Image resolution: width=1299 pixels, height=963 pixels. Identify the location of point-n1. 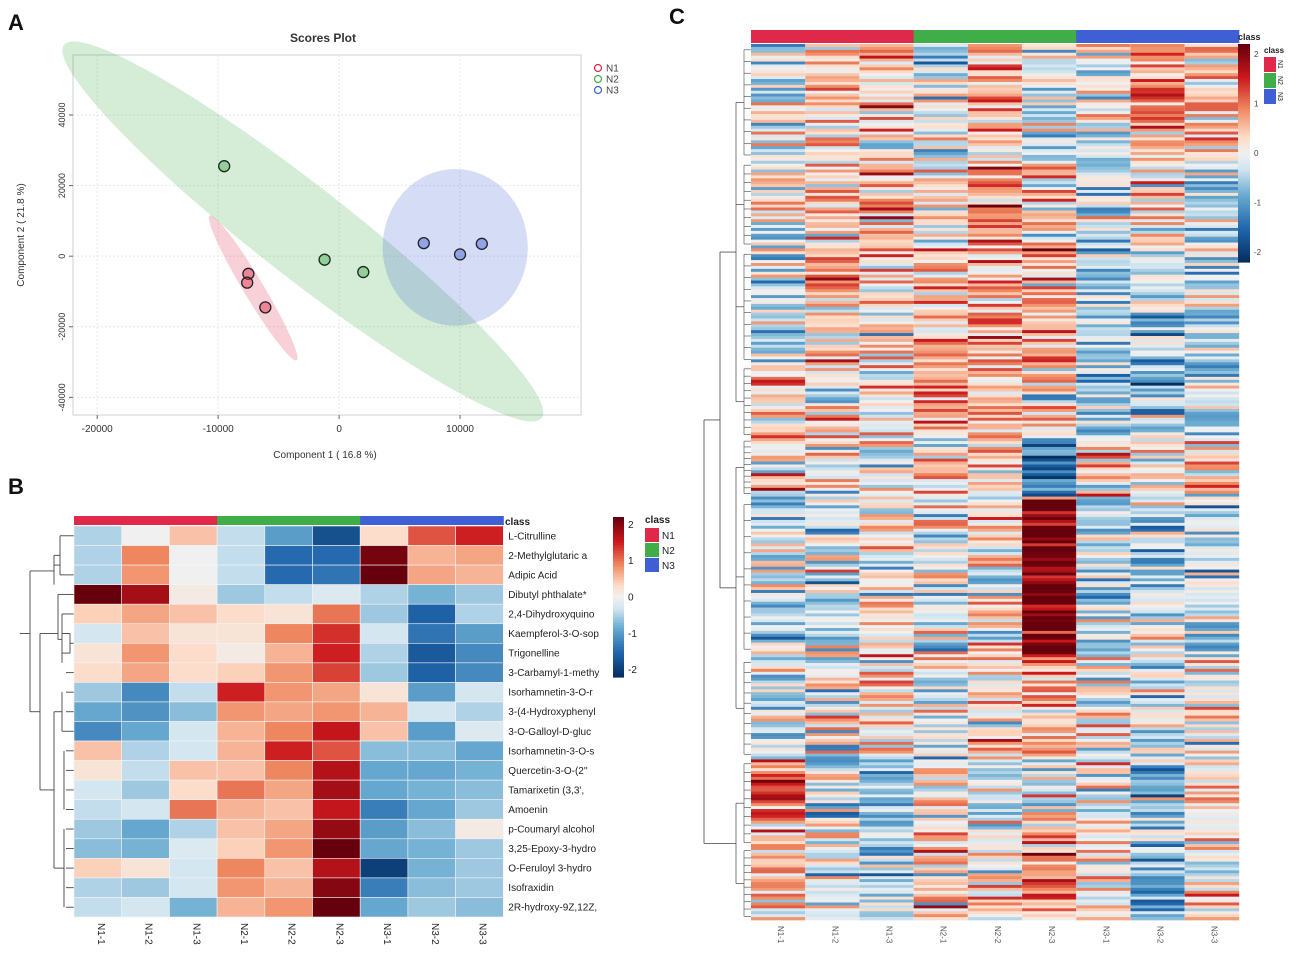
(247, 282).